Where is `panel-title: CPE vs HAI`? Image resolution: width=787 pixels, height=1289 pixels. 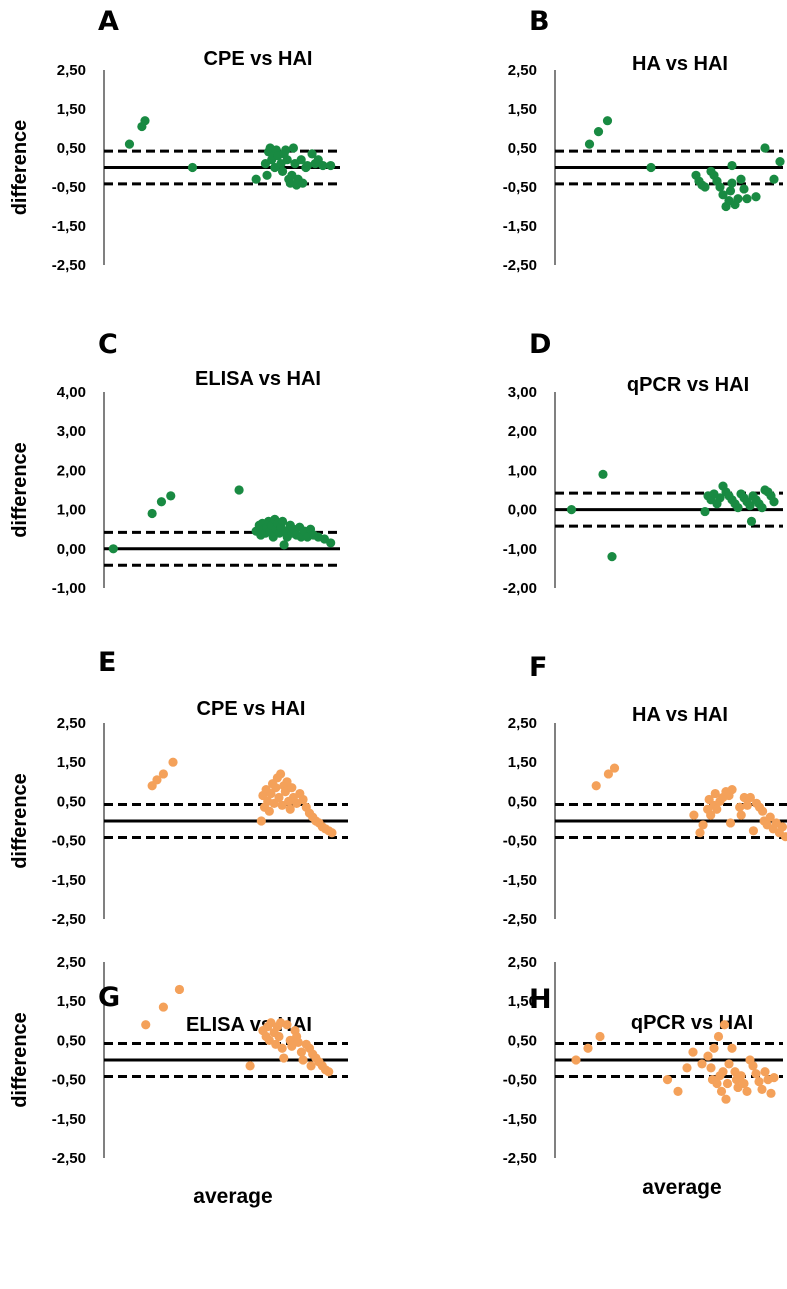
panel-title: CPE vs HAI is located at coordinates (258, 59).